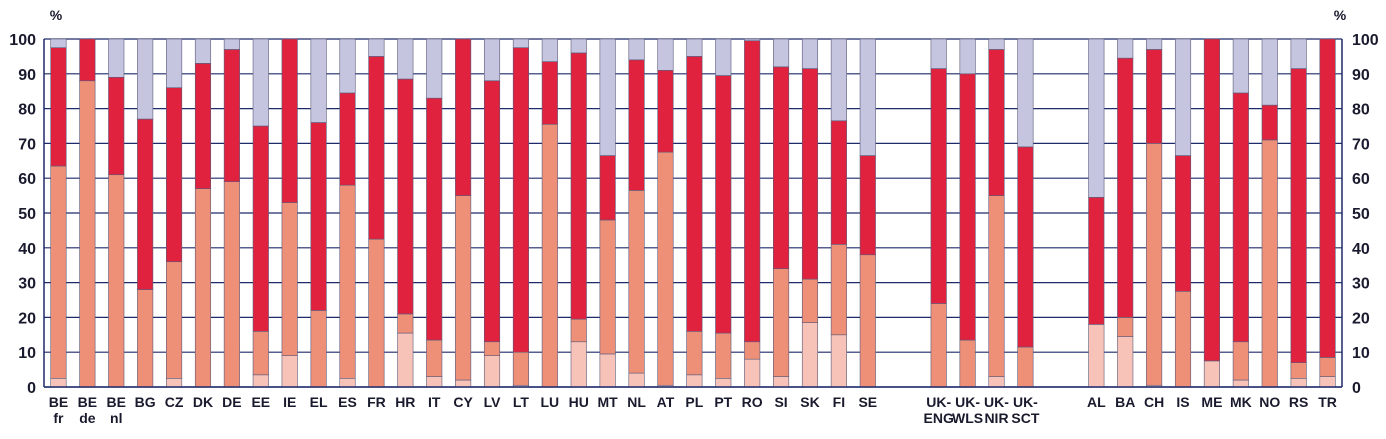 The width and height of the screenshot is (1386, 439). What do you see at coordinates (58, 418) in the screenshot?
I see `x-category-label: fr` at bounding box center [58, 418].